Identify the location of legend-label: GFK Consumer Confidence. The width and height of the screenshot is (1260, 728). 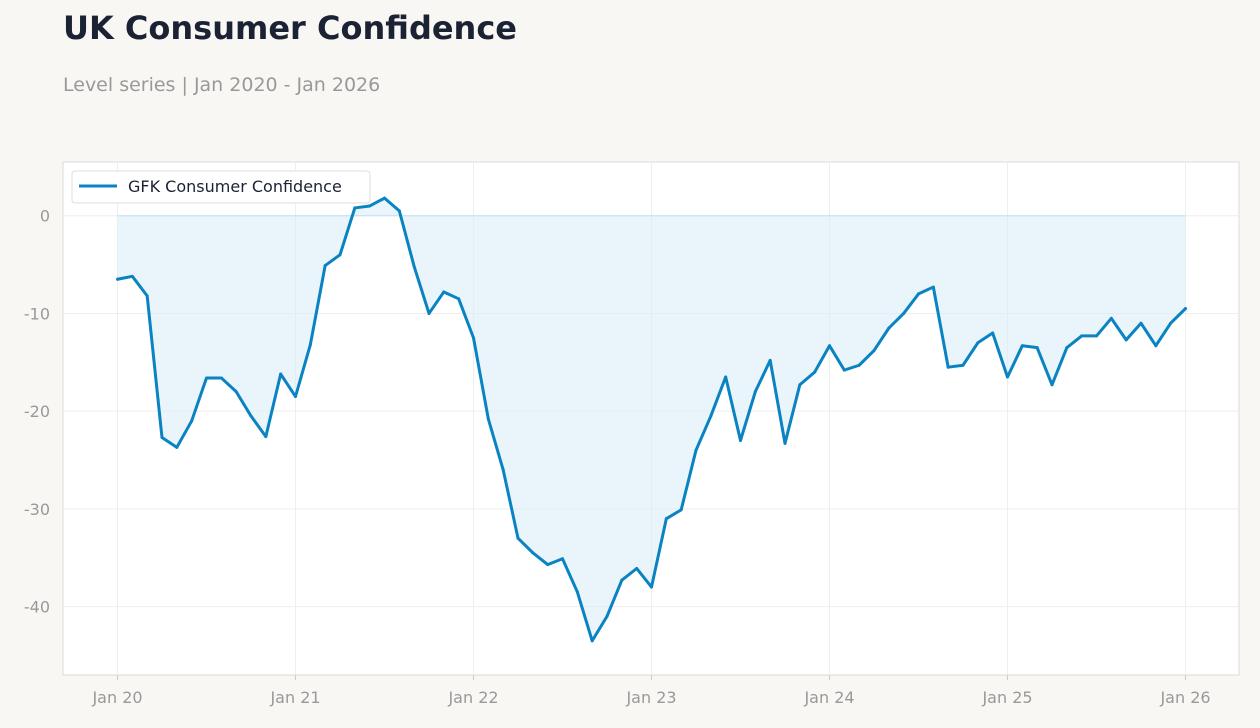
(235, 186).